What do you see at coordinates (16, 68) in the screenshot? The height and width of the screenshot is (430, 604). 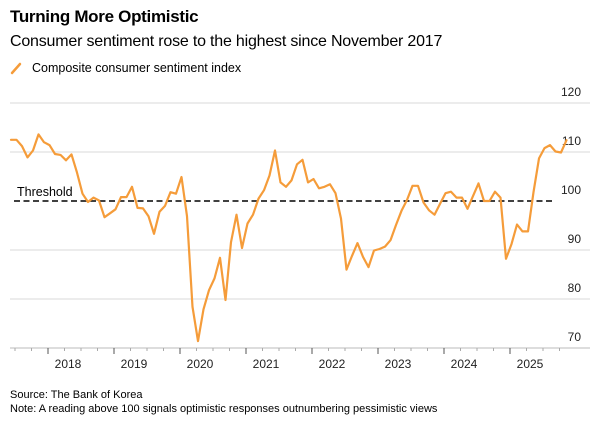 I see `legend-line-icon` at bounding box center [16, 68].